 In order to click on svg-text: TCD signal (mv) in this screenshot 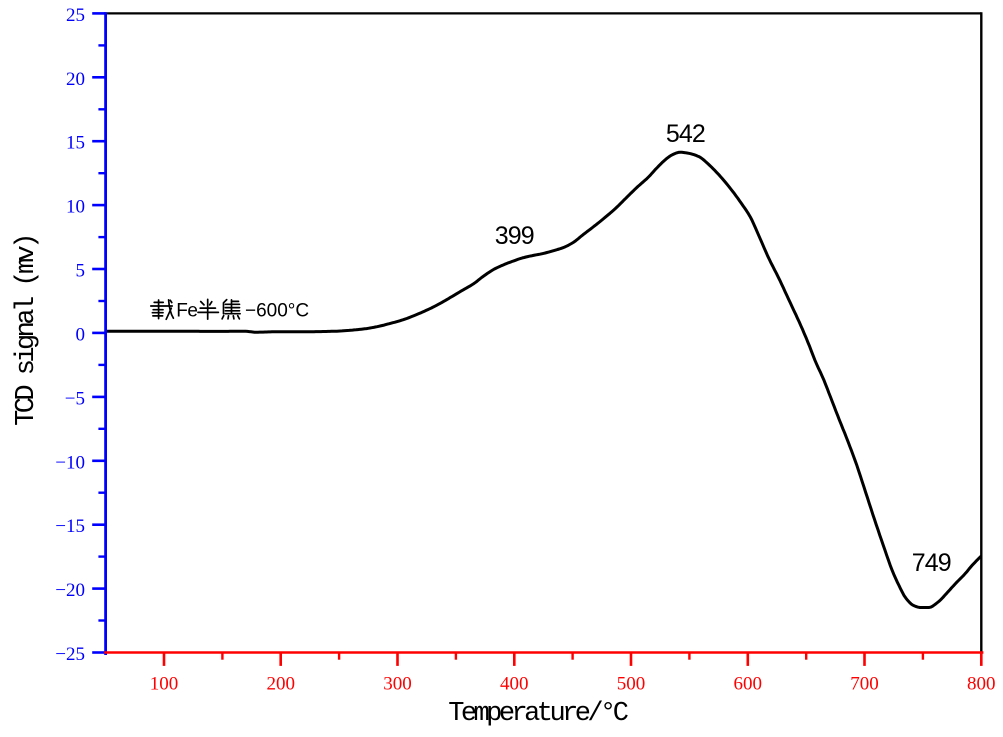, I will do `click(27, 331)`.